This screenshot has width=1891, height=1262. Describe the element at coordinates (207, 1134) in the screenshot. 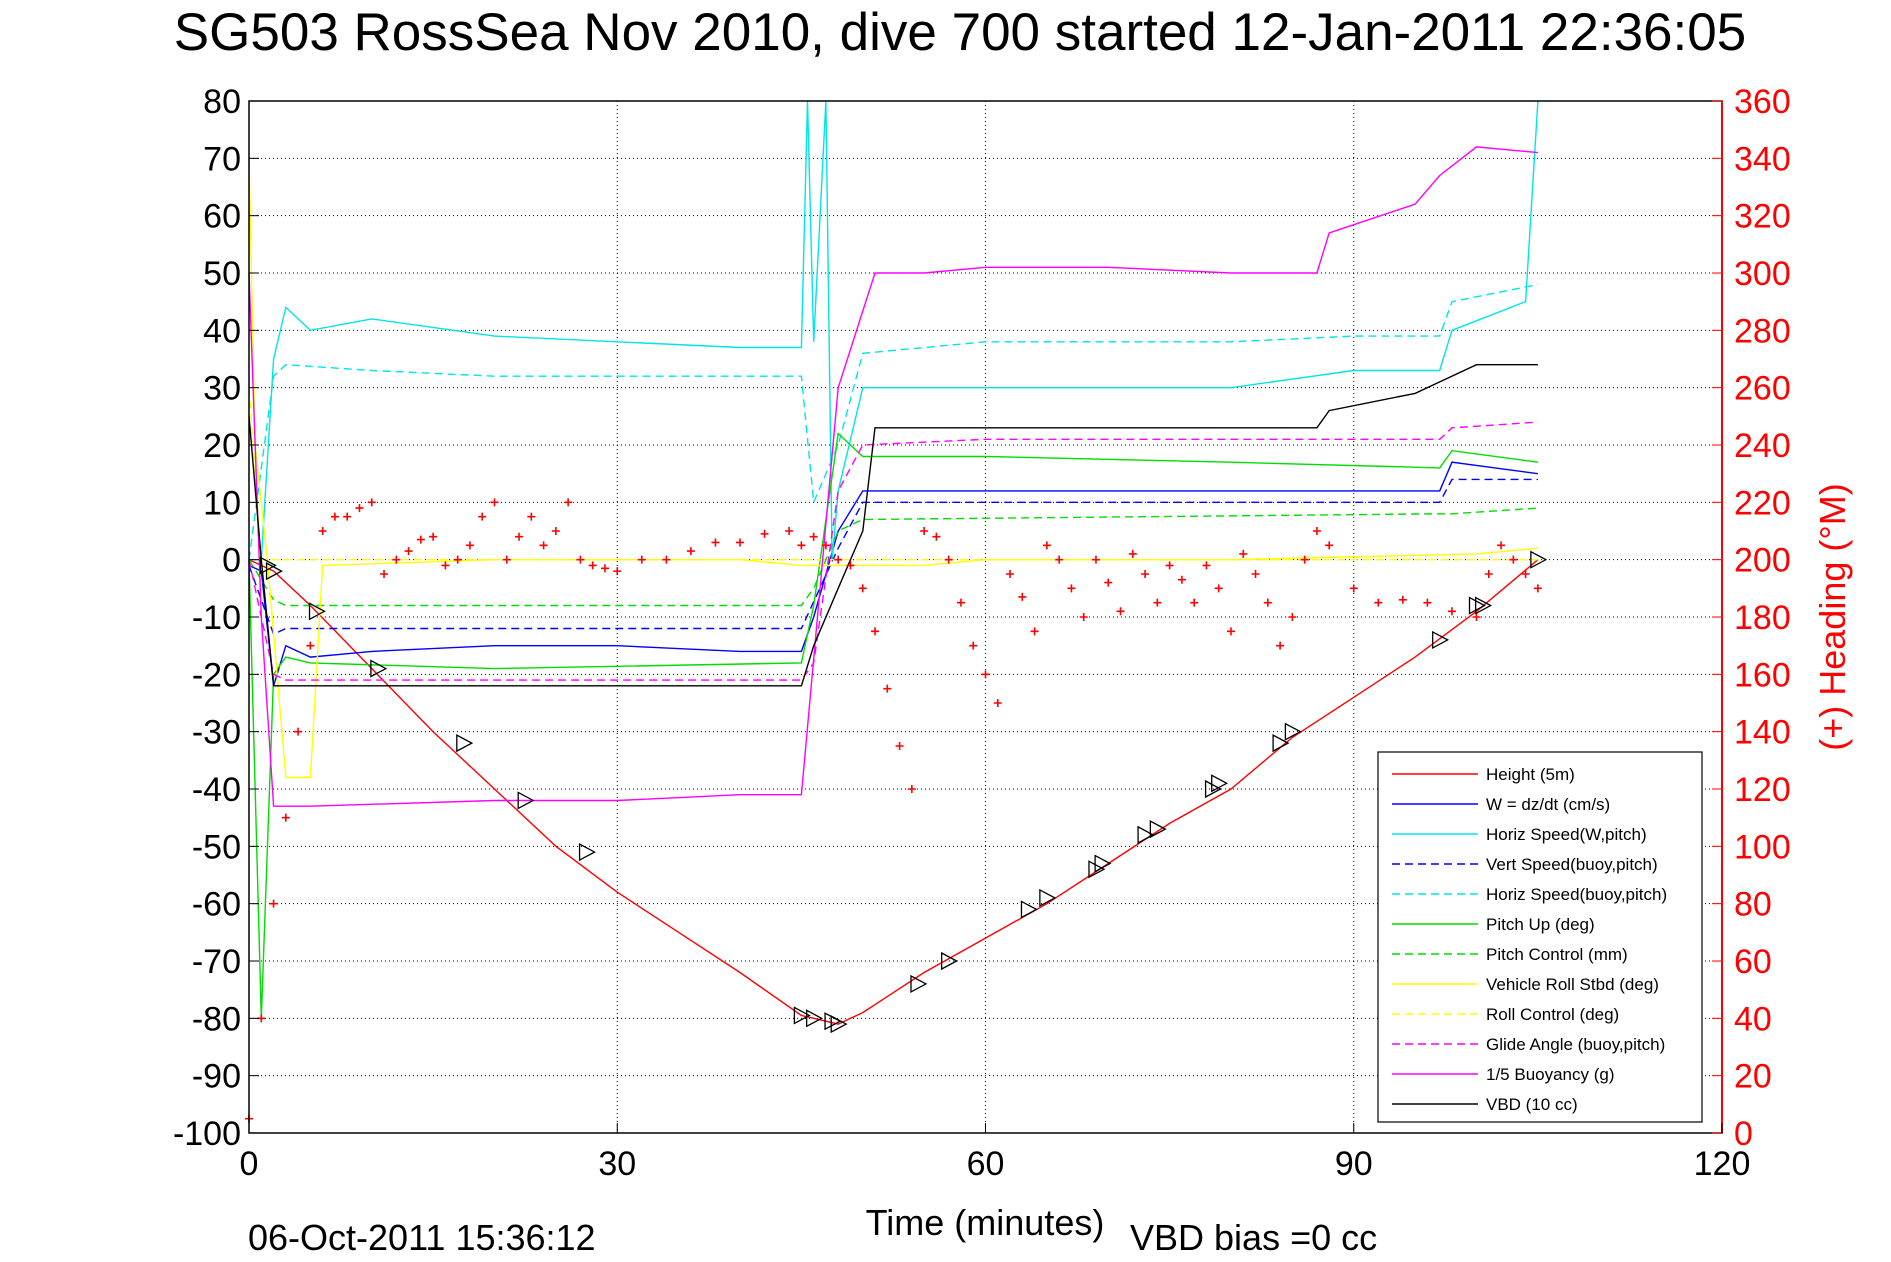

I see `y-tick-label: -100` at that location.